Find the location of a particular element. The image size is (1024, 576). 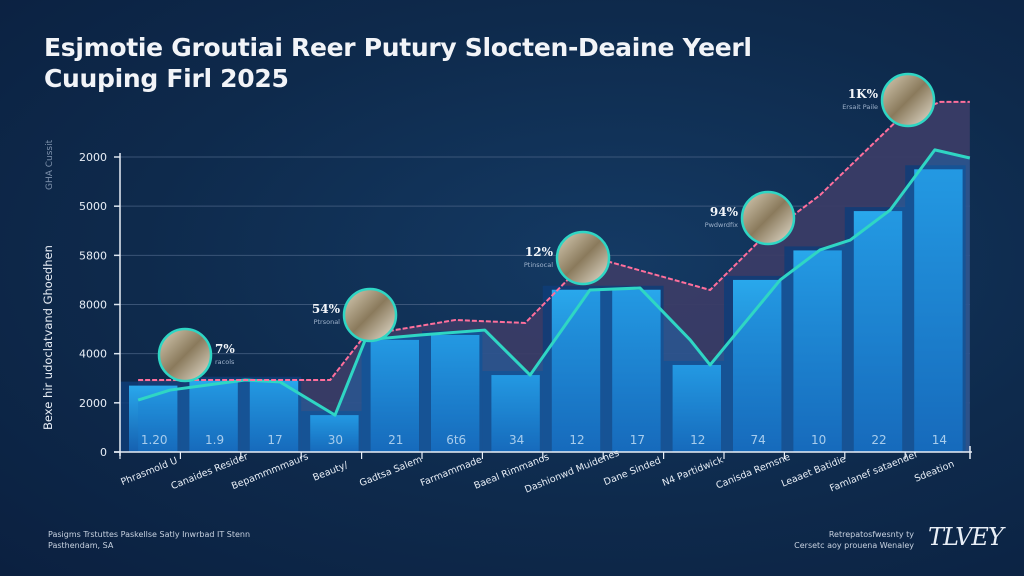

annotation-value: 1K% is located at coordinates (863, 94).